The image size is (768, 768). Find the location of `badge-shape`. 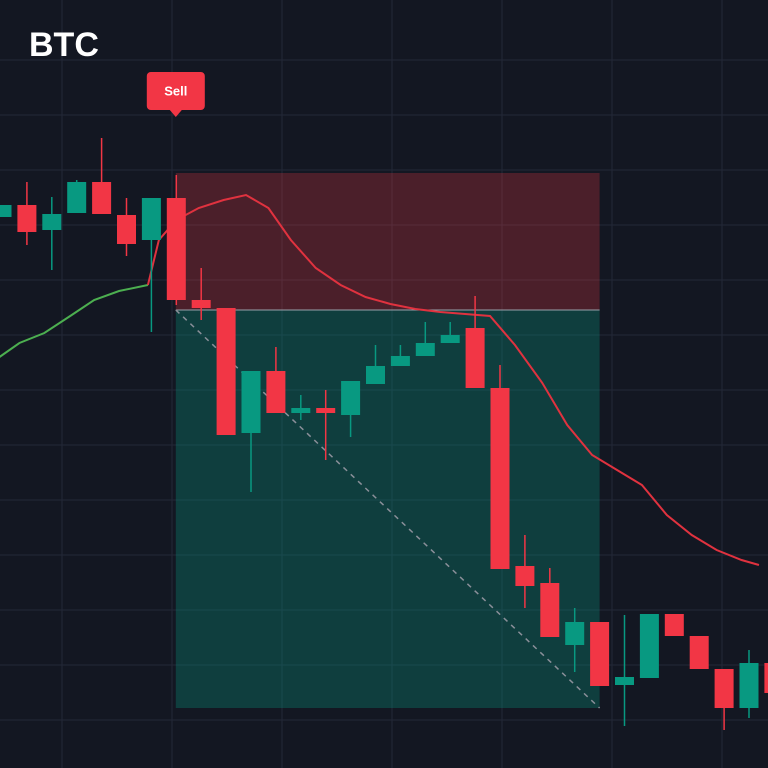

badge-shape is located at coordinates (175, 94).